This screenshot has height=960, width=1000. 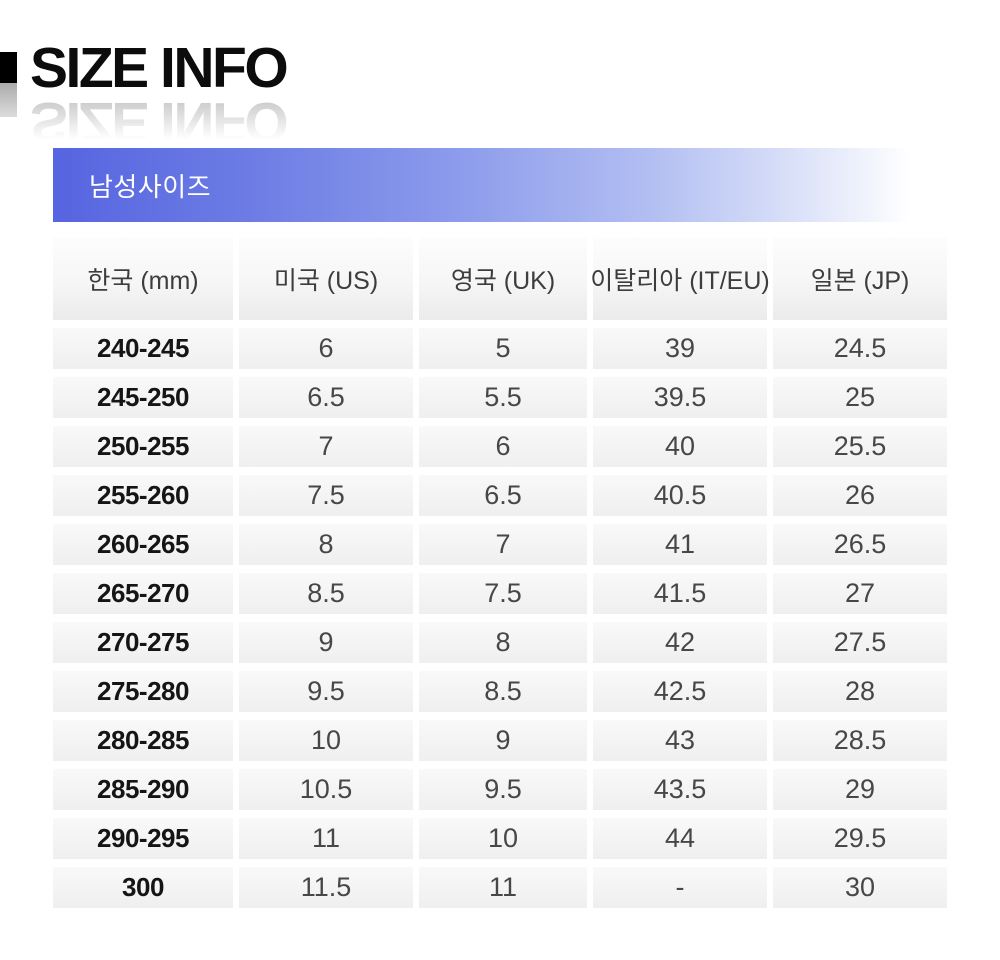 What do you see at coordinates (860, 789) in the screenshot?
I see `size-value: 29` at bounding box center [860, 789].